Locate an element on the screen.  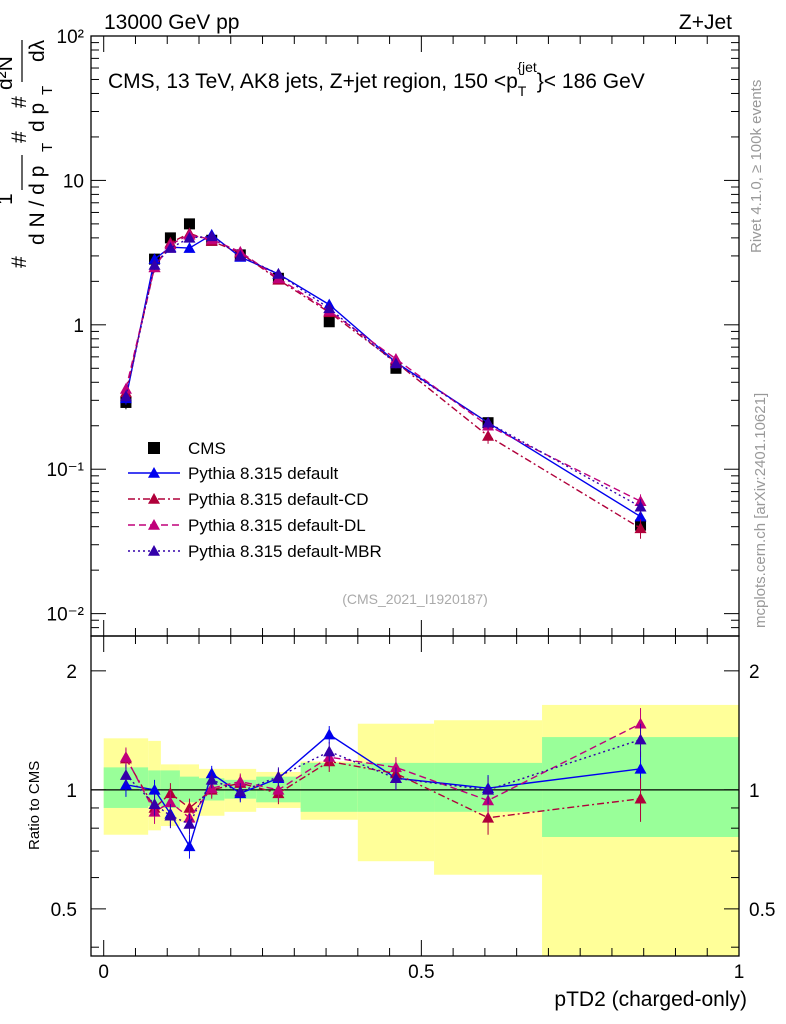
svg-text: 1 is located at coordinates (8, 199).